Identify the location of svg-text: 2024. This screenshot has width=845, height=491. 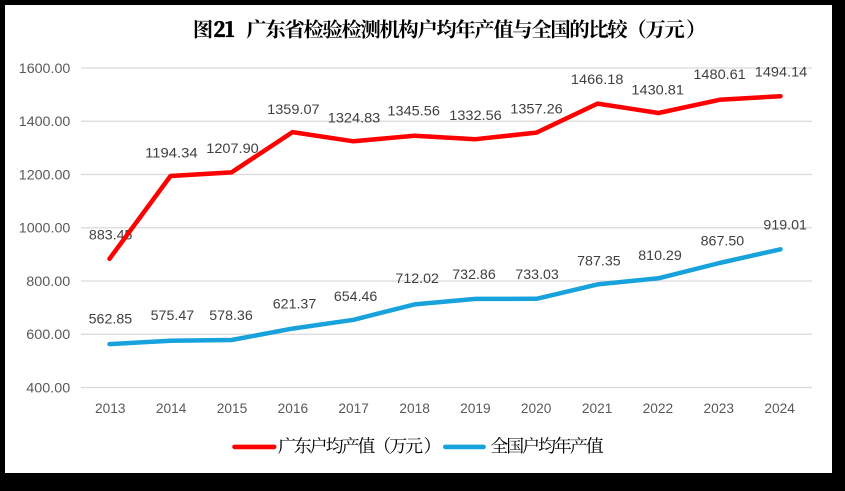
(779, 408).